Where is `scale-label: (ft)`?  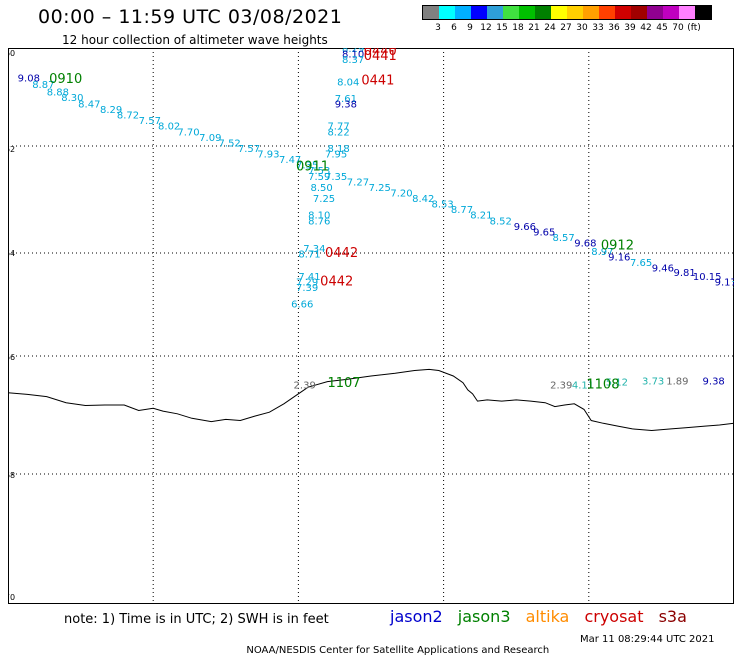
scale-label: (ft) is located at coordinates (694, 28).